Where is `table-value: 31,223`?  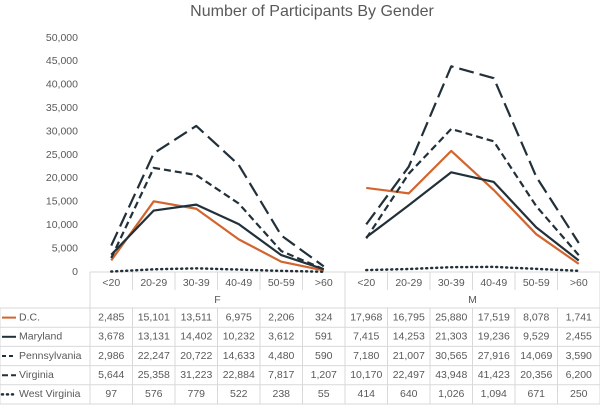 table-value: 31,223 is located at coordinates (196, 375).